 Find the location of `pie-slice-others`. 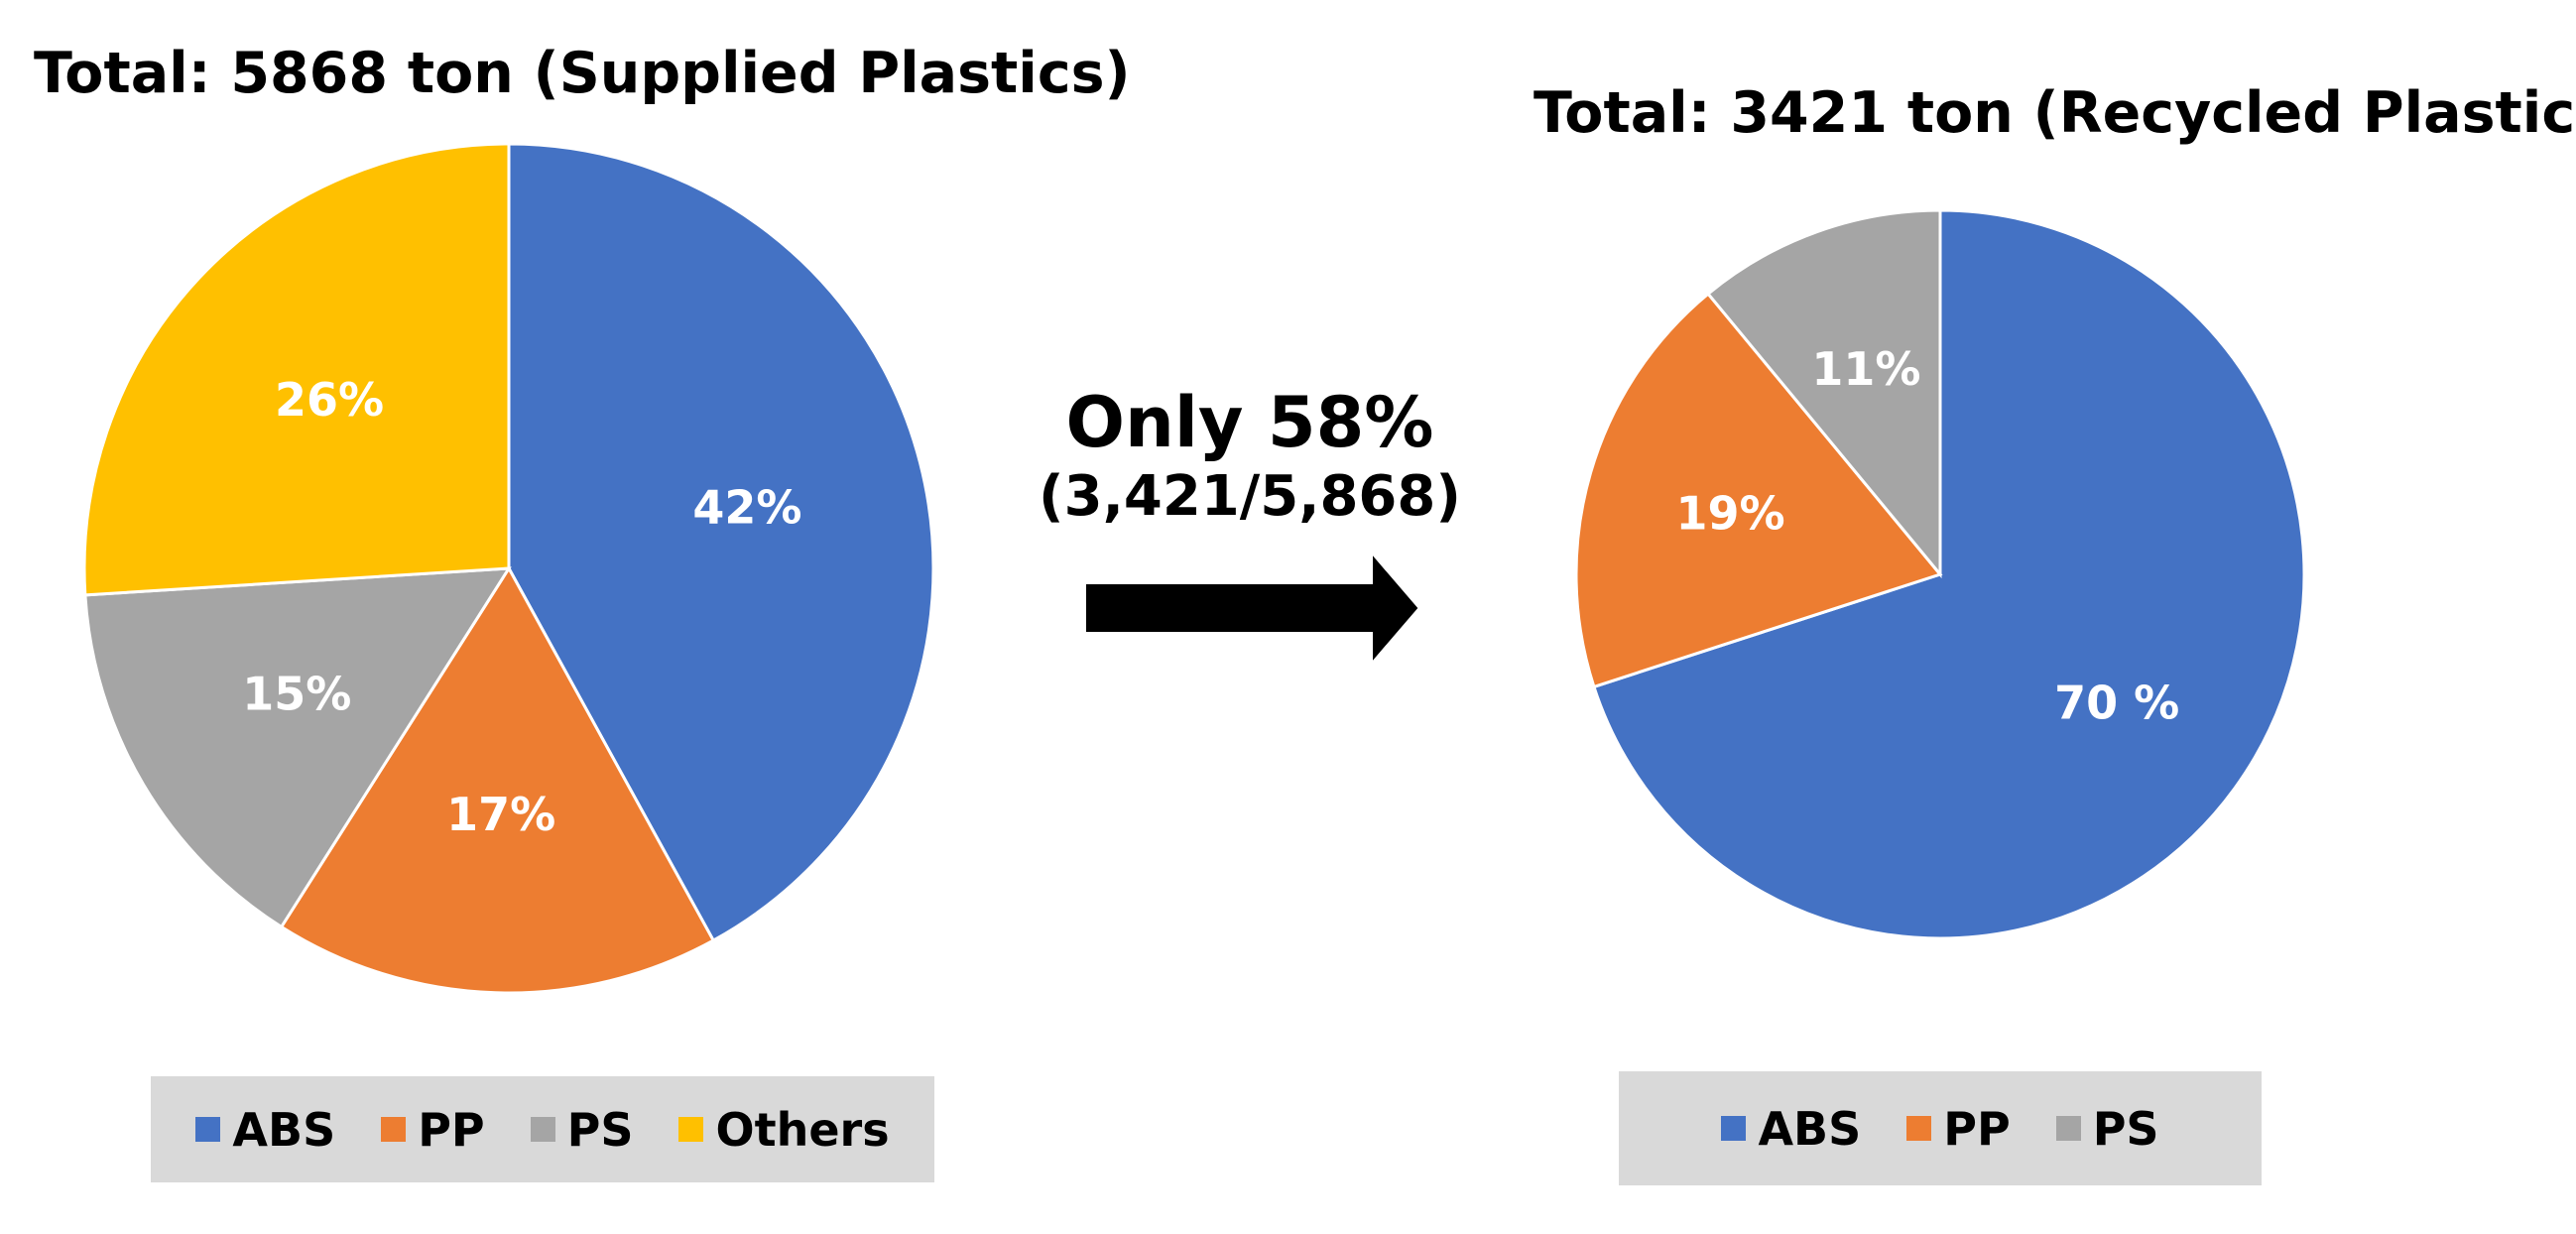

pie-slice-others is located at coordinates (296, 370).